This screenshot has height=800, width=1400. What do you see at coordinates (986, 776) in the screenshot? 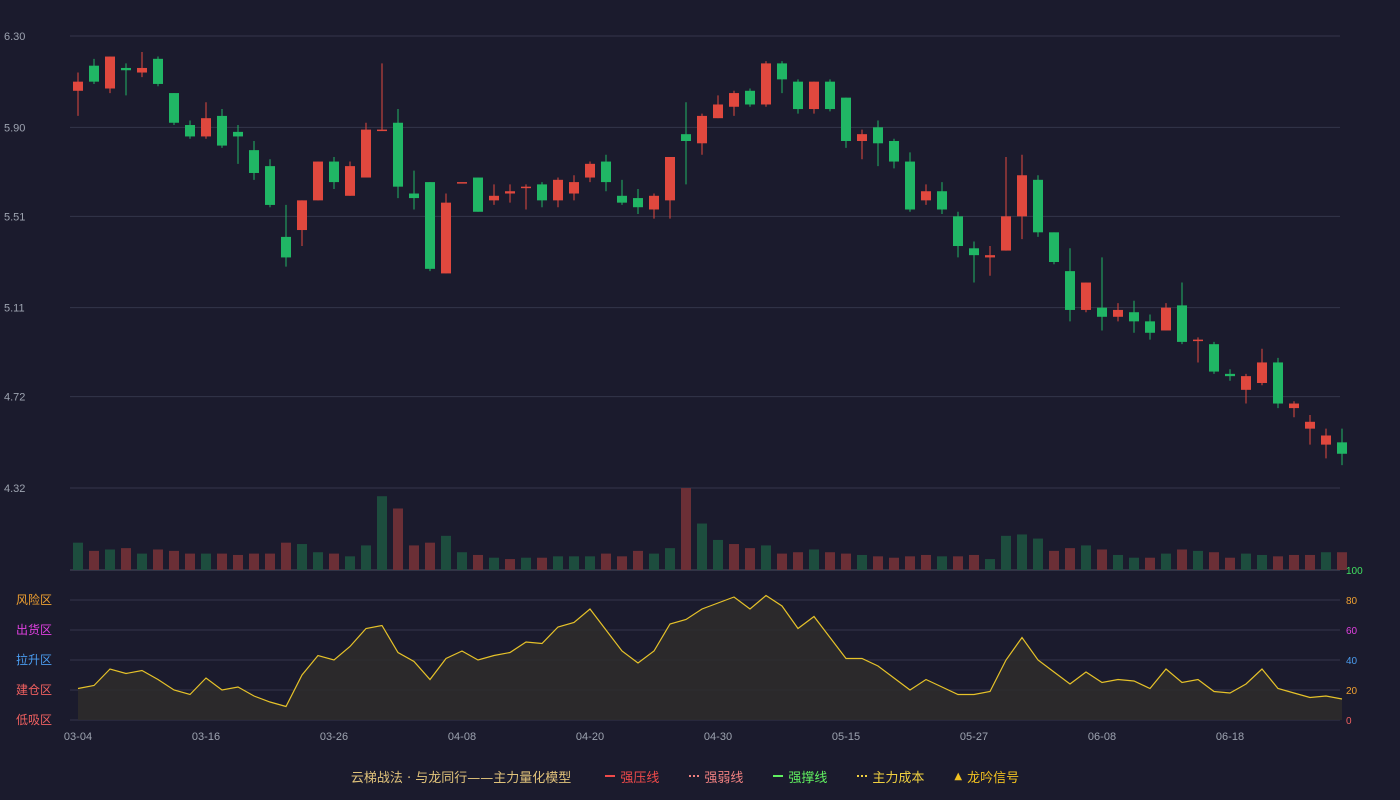
I see `legend-item: ▲ 龙吟信号` at bounding box center [986, 776].